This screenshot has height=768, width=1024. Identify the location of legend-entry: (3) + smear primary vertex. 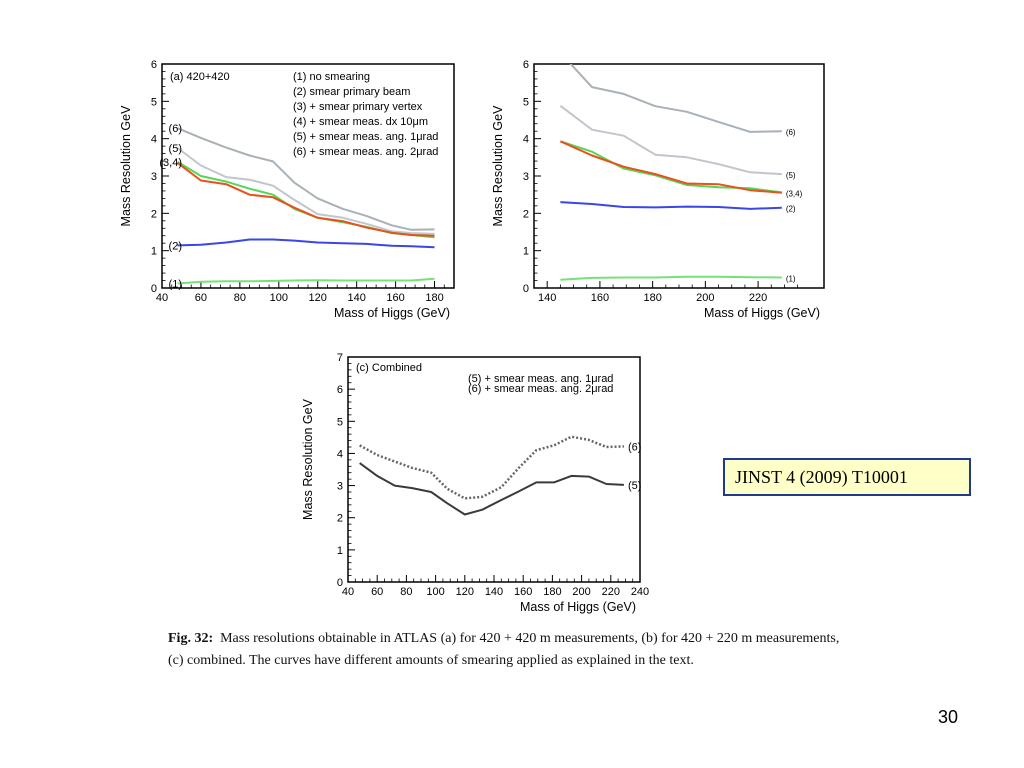
(358, 107).